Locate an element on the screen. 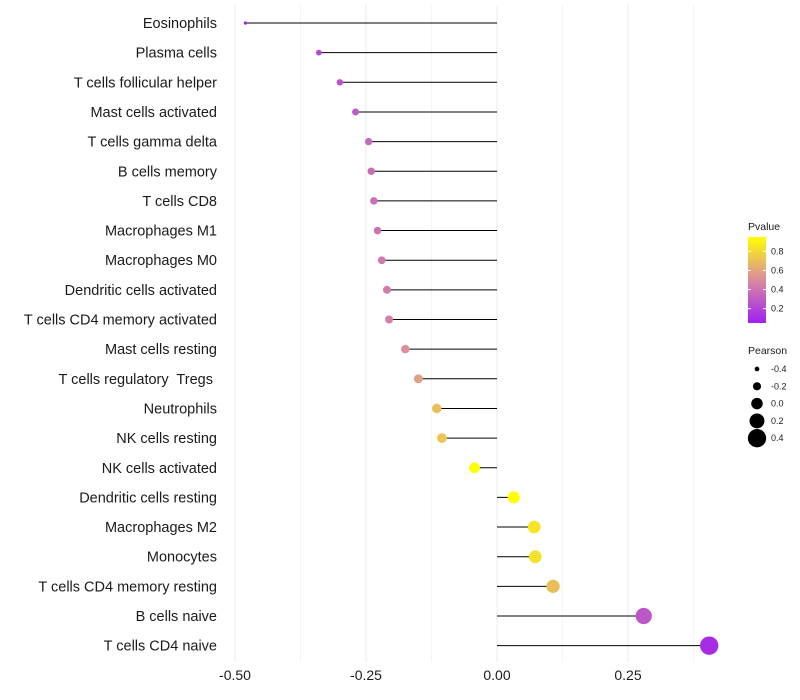 The image size is (800, 700). x-tick-label: 0.25 is located at coordinates (627, 675).